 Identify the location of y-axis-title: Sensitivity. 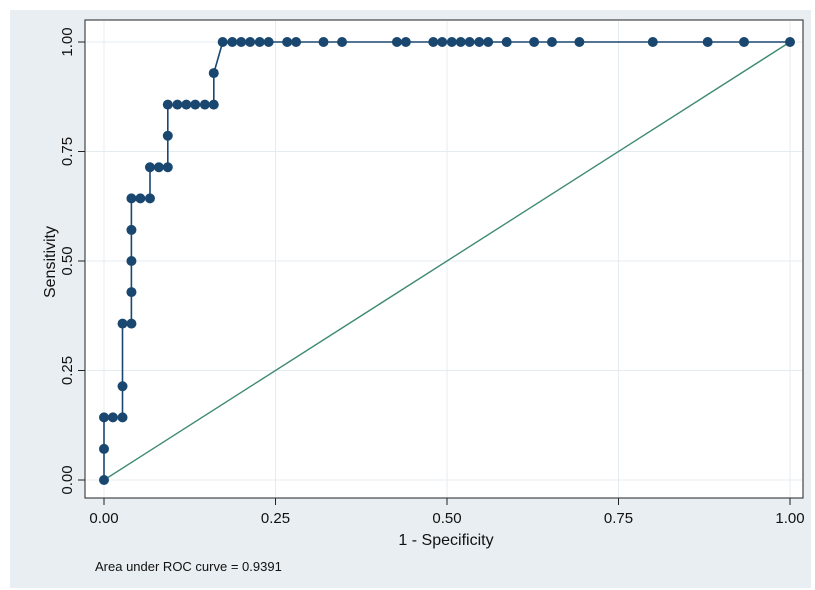
(50, 262).